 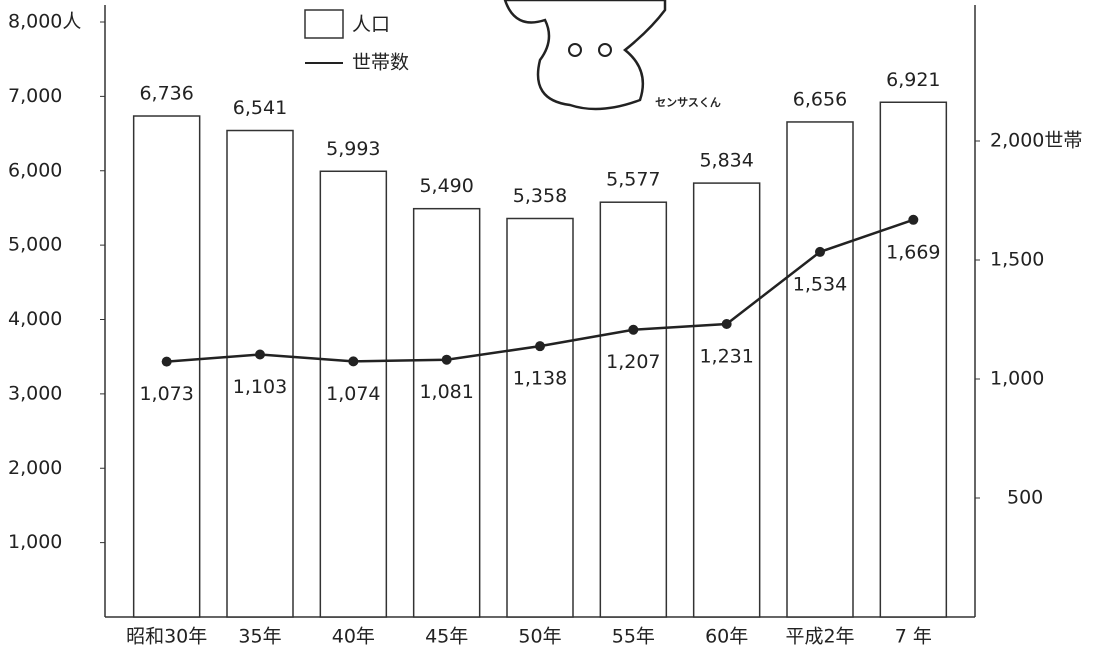 I want to click on y2-tick-label: 2,000世帯, so click(x=1036, y=141).